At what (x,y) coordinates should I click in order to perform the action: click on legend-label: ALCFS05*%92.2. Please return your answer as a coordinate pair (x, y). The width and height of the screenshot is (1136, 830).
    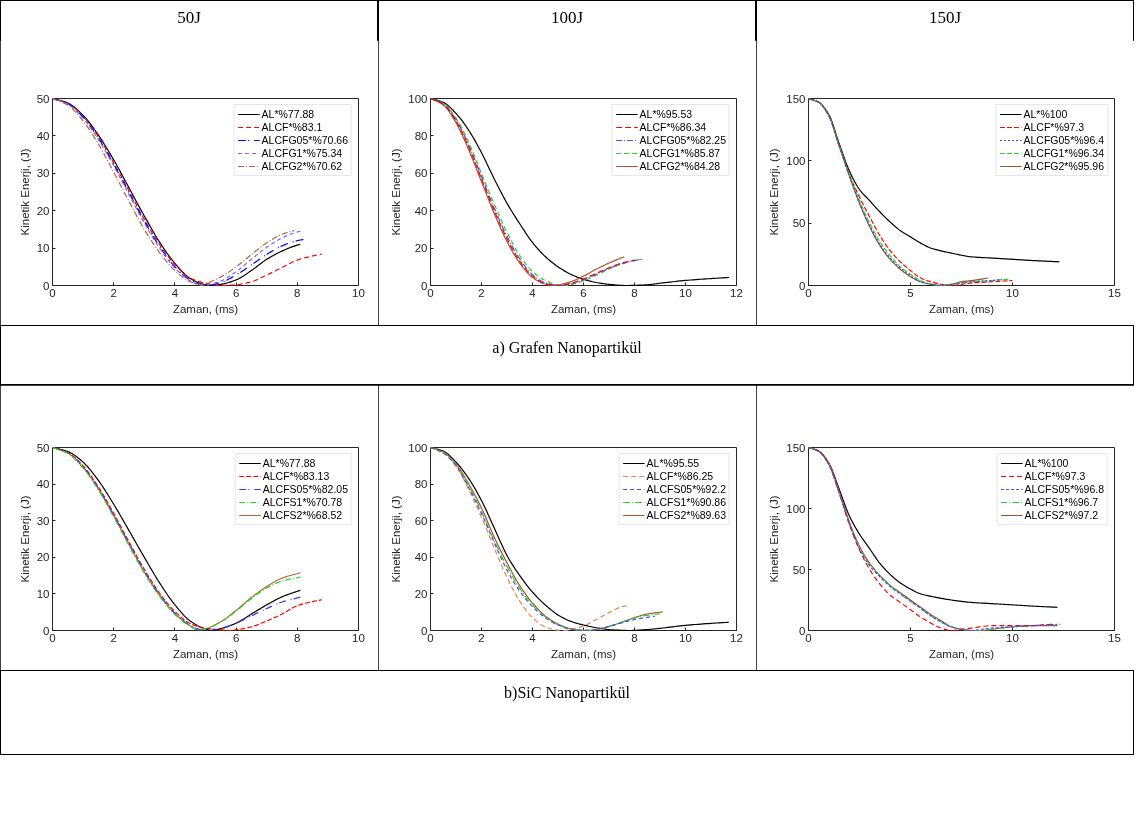
    Looking at the image, I should click on (686, 489).